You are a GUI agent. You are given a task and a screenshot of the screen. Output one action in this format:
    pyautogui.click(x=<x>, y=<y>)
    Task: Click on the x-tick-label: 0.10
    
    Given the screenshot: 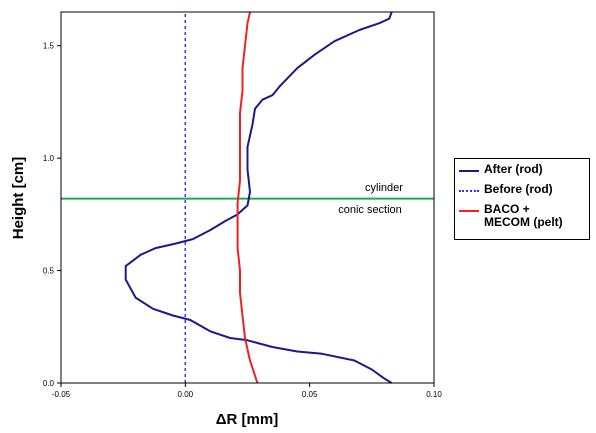 What is the action you would take?
    pyautogui.click(x=434, y=394)
    